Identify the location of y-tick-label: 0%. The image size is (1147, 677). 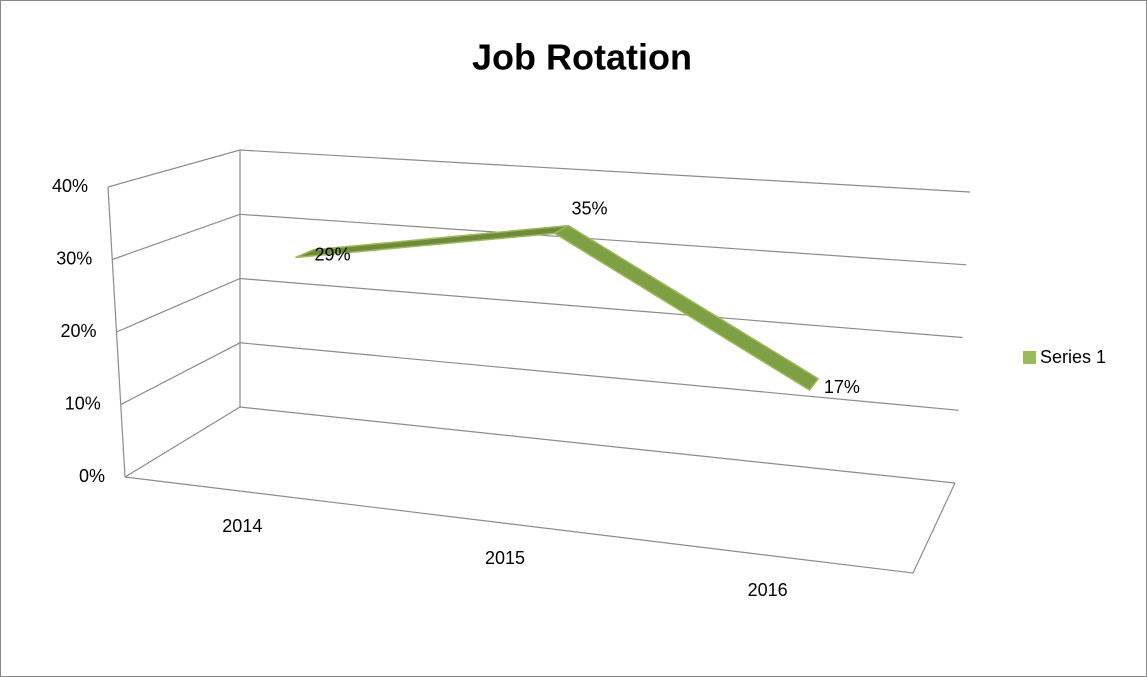
(92, 476).